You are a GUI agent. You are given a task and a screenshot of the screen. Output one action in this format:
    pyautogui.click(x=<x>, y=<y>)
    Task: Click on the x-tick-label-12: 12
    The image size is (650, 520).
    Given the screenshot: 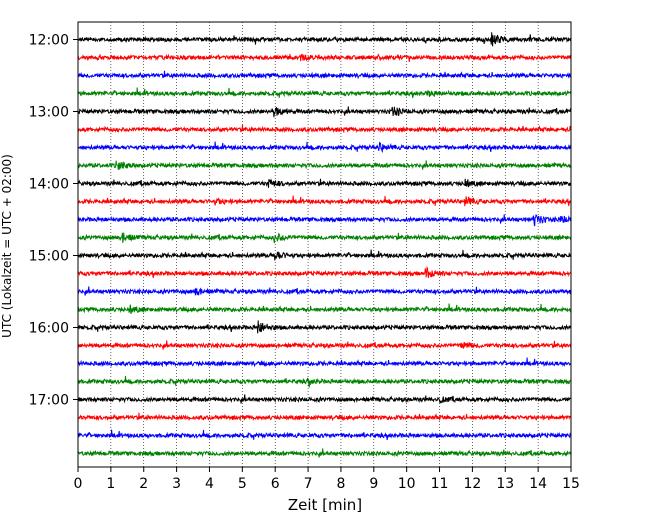 What is the action you would take?
    pyautogui.click(x=472, y=484)
    